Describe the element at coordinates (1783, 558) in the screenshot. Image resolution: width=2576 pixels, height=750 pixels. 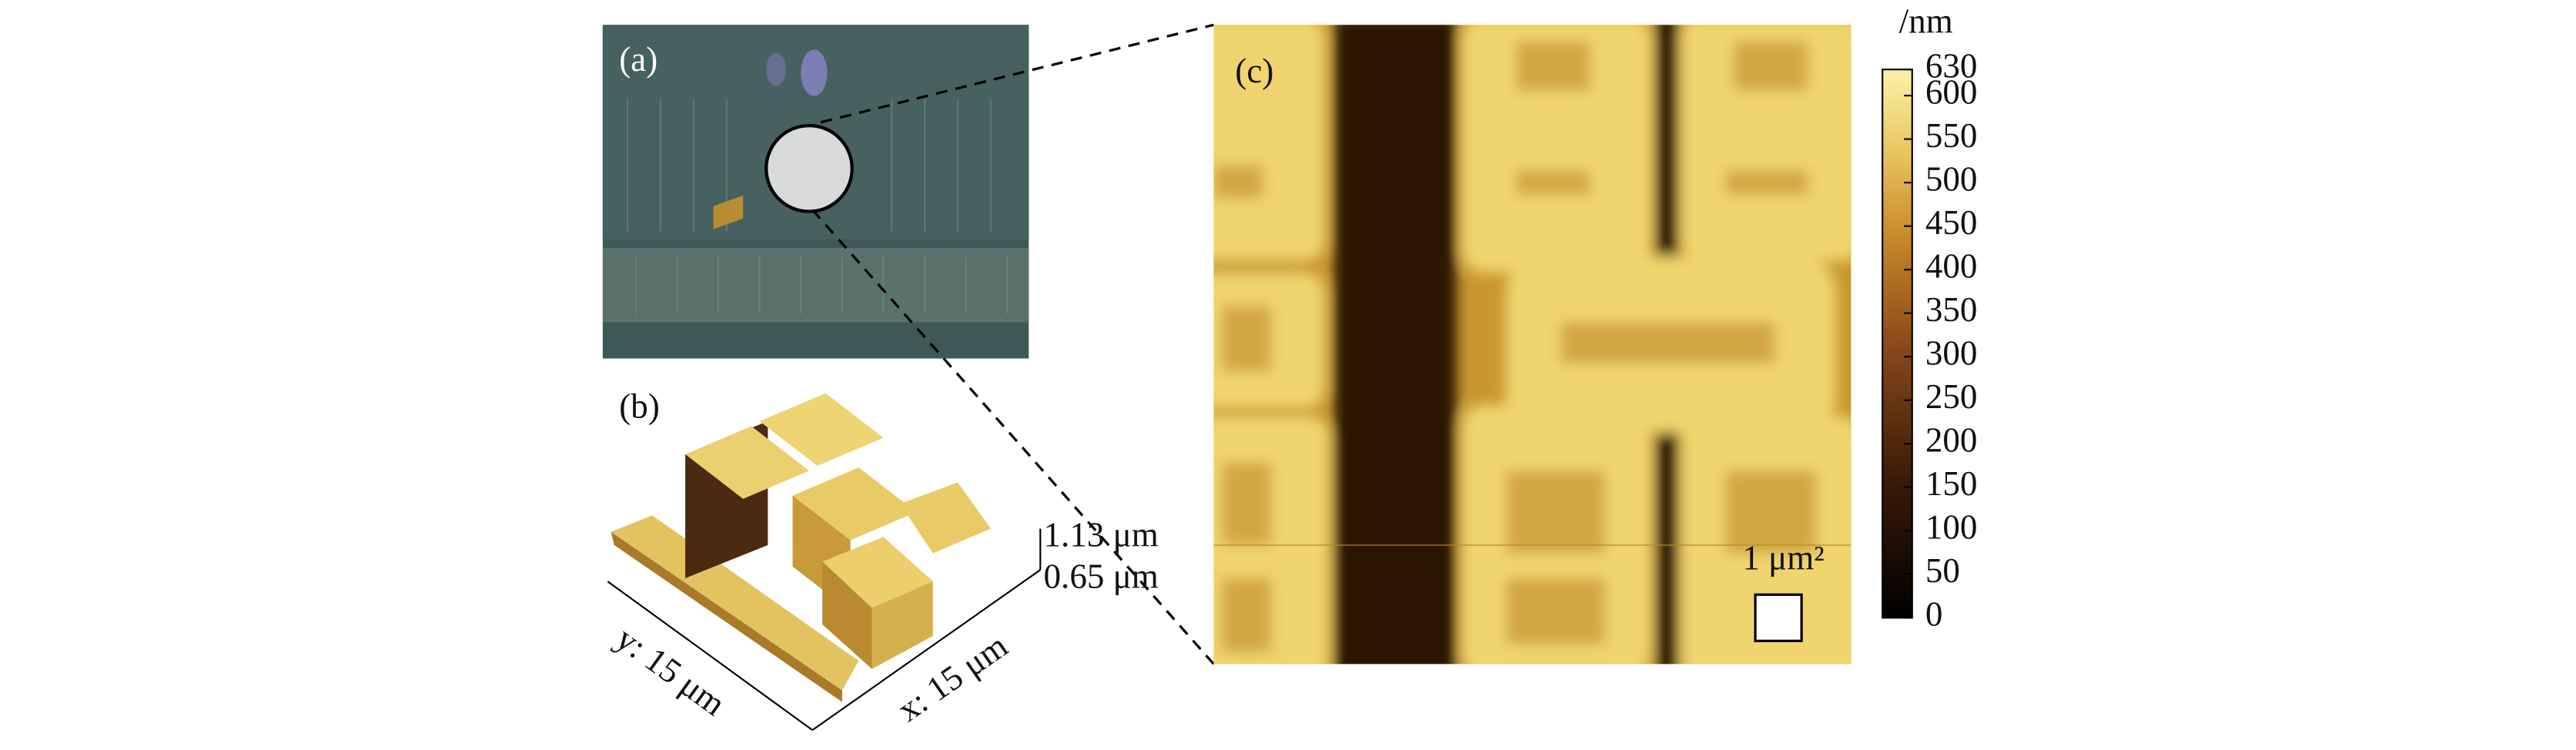
I see `scale-bar-label: 1 μm²` at that location.